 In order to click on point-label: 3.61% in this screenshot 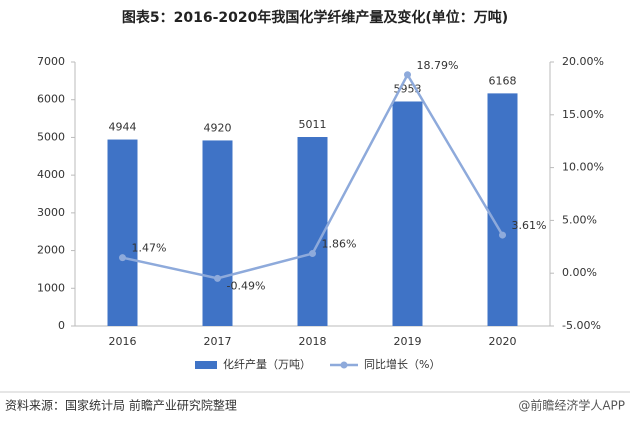, I will do `click(529, 225)`.